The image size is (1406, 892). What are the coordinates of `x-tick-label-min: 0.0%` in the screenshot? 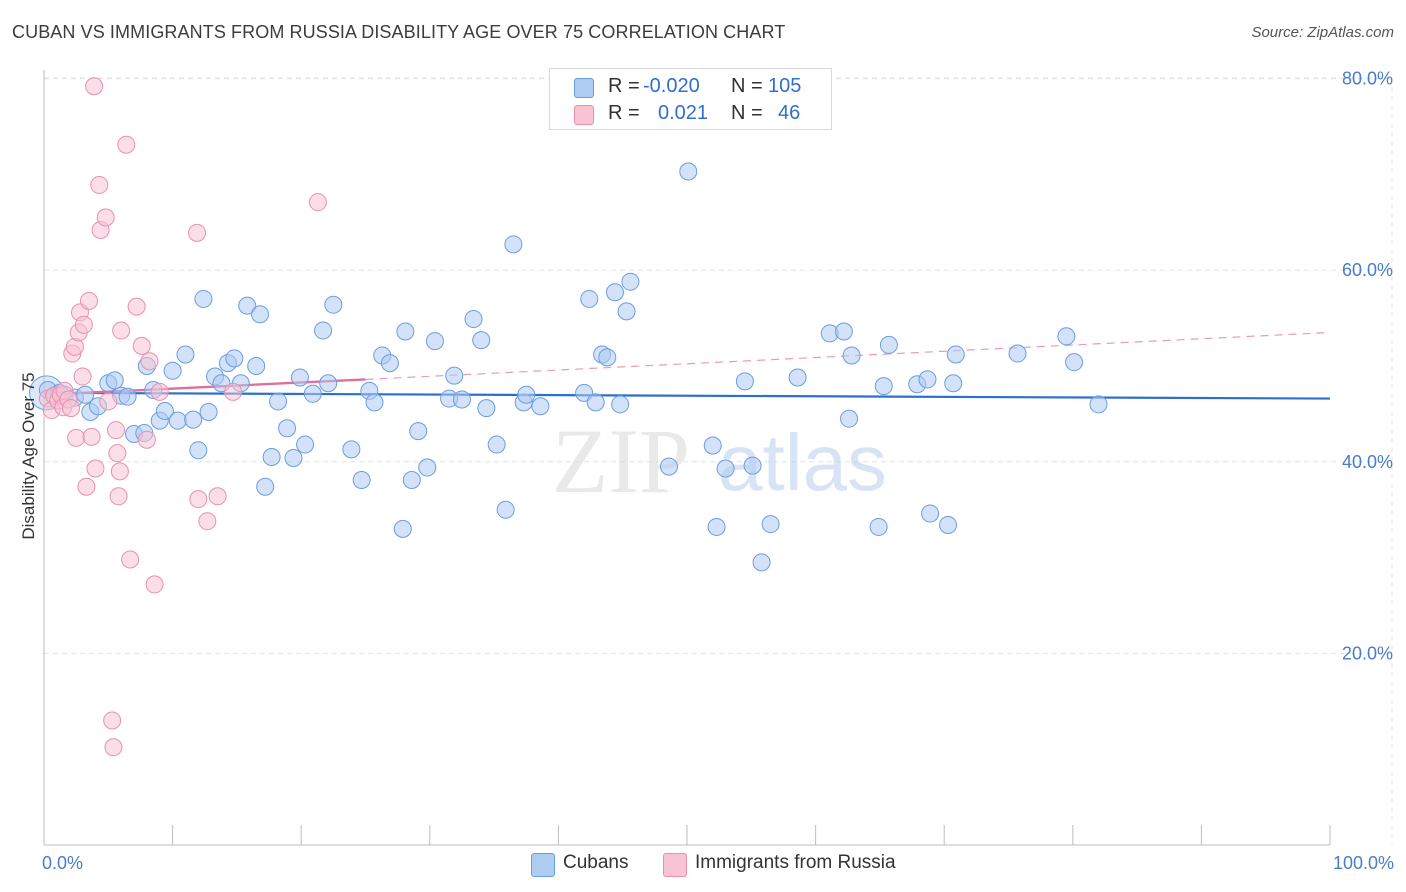 It's located at (62, 863).